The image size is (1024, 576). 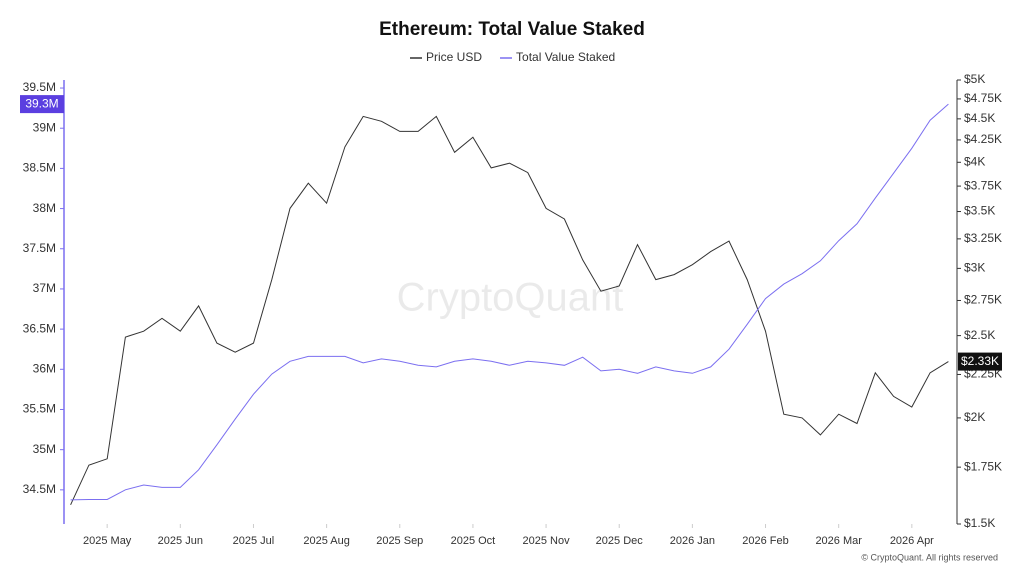 What do you see at coordinates (44, 127) in the screenshot?
I see `y-tick-label: 39M` at bounding box center [44, 127].